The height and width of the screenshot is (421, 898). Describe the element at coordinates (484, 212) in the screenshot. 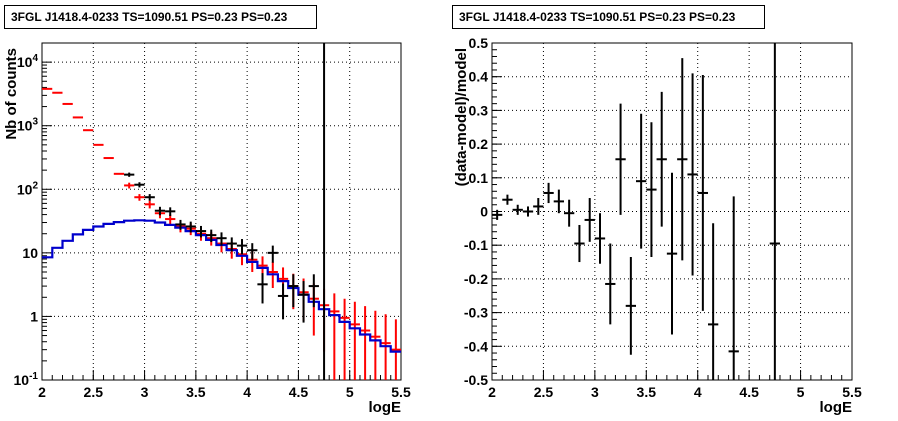

I see `y-tick-label: 0` at that location.